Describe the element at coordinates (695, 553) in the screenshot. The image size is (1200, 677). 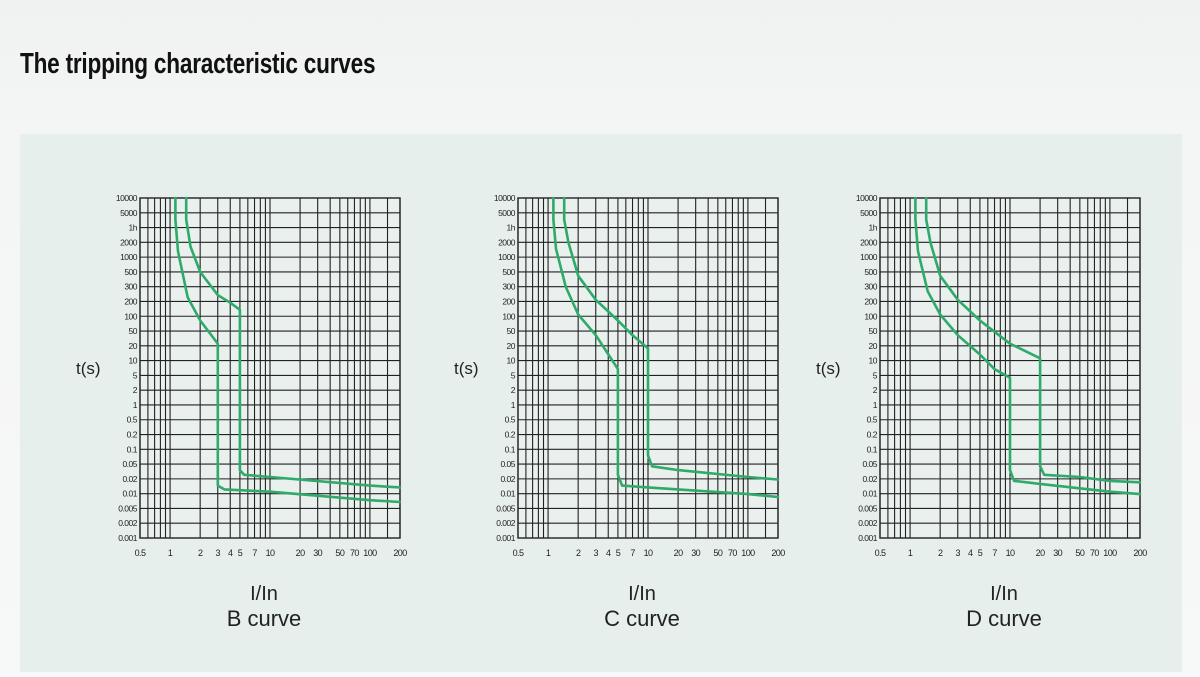
I see `c-curve-x-tick-label: 30` at that location.